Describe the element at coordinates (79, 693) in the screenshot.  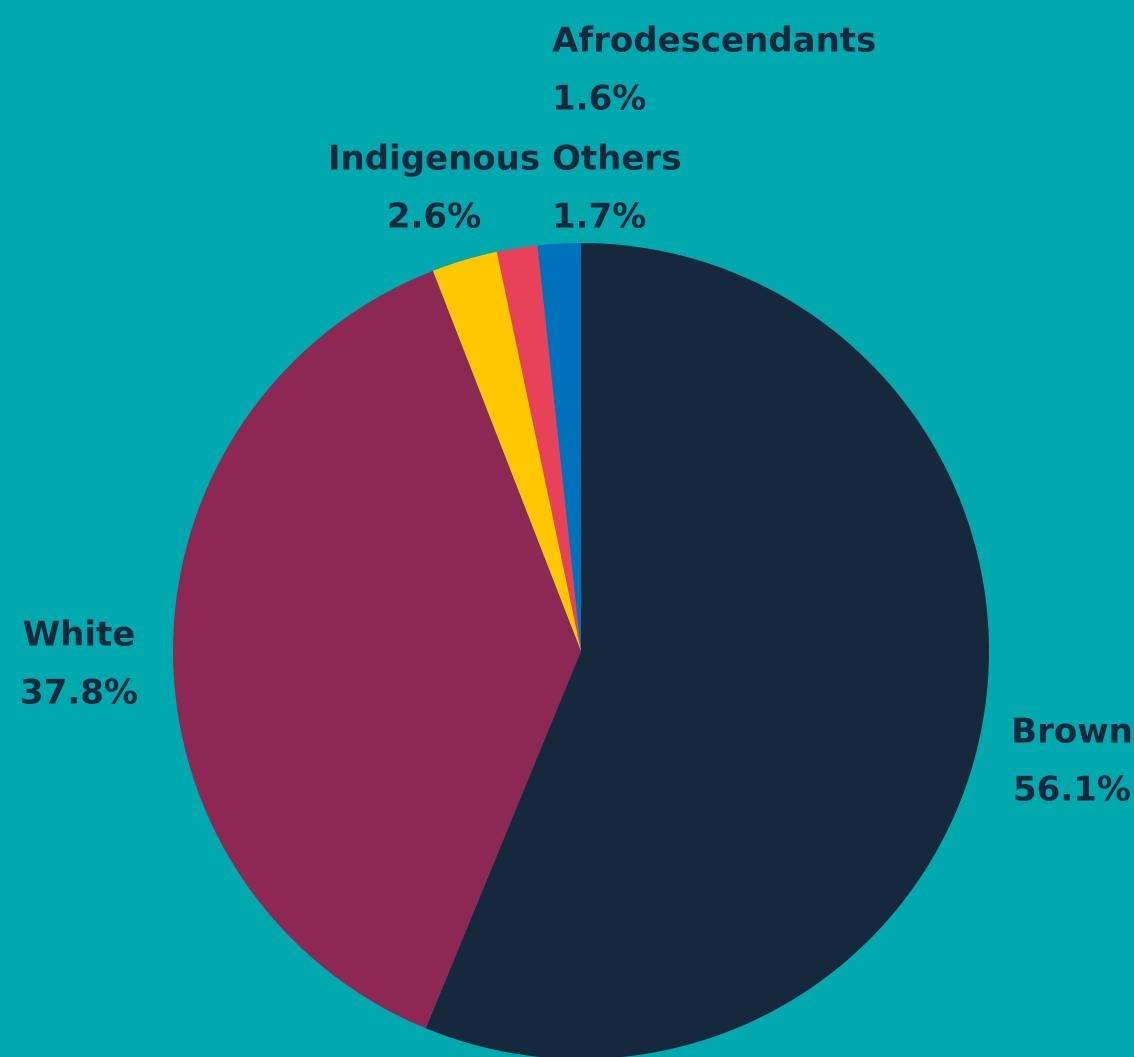
I see `slice-value-white: 37.8%` at that location.